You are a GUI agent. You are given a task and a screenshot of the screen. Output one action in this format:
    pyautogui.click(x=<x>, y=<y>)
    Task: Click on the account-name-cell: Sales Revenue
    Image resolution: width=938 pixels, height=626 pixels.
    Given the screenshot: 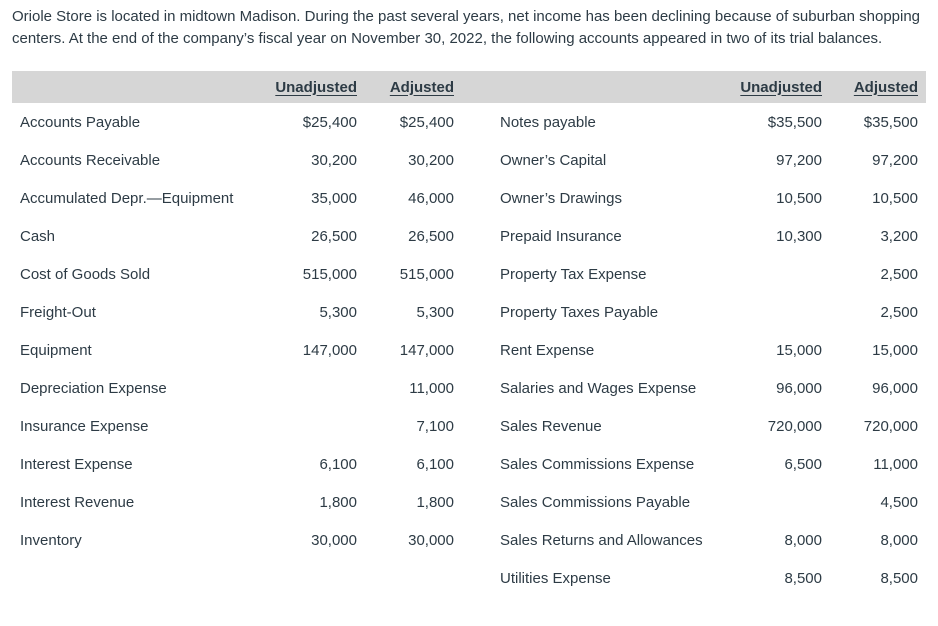 What is the action you would take?
    pyautogui.click(x=551, y=426)
    